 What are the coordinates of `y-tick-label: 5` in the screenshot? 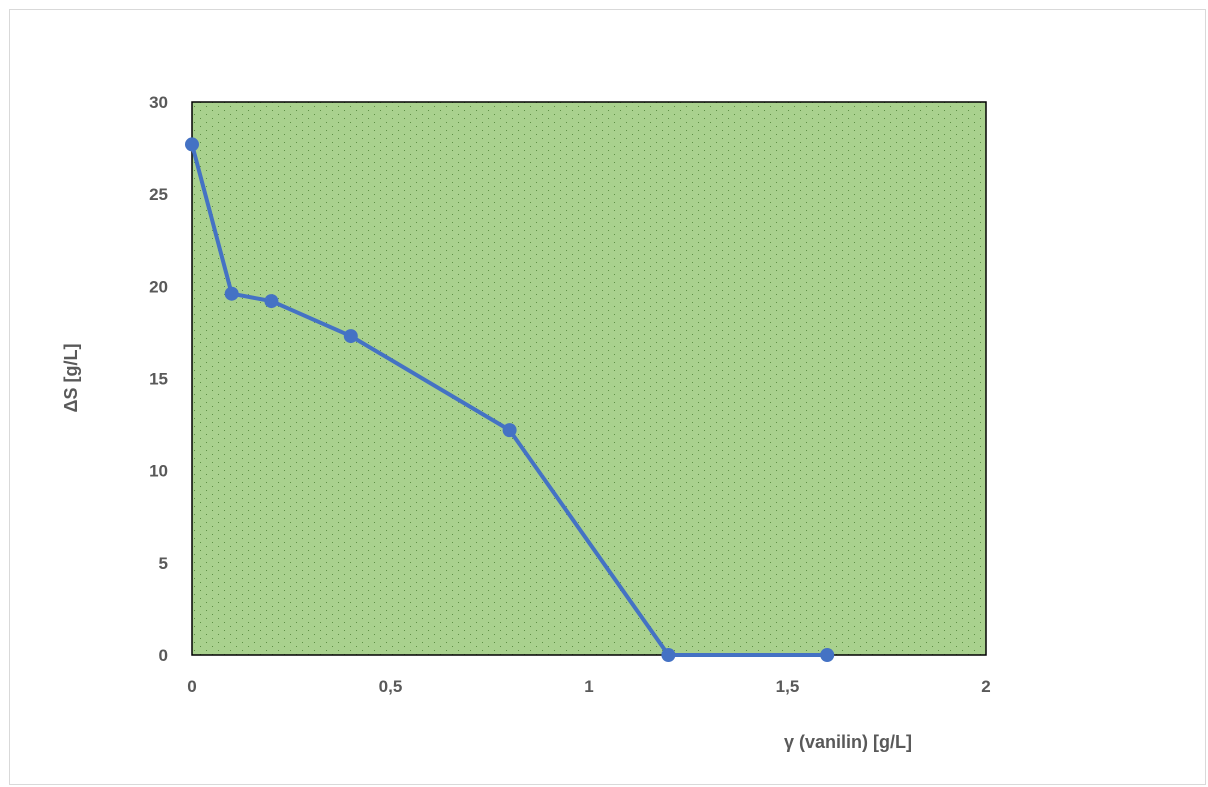 It's located at (163, 563).